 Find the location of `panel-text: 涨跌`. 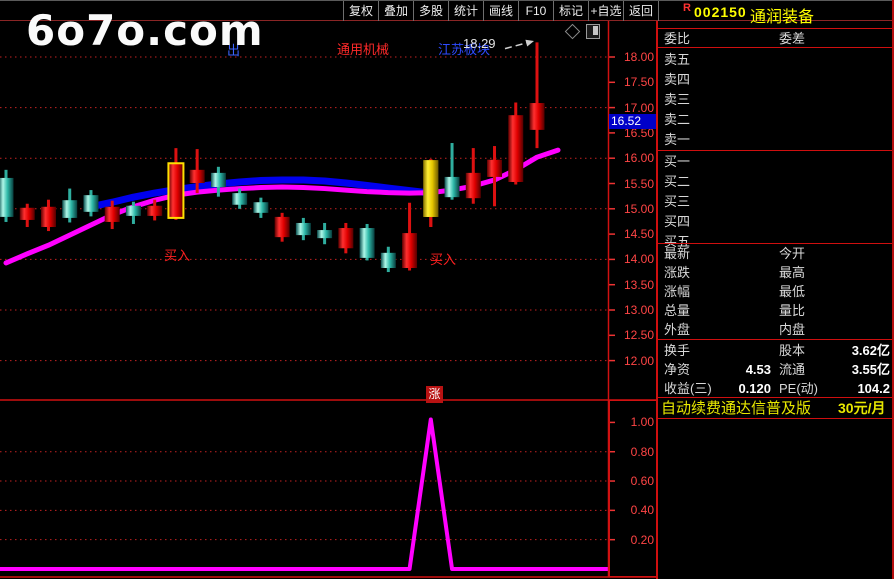

panel-text: 涨跌 is located at coordinates (677, 272).